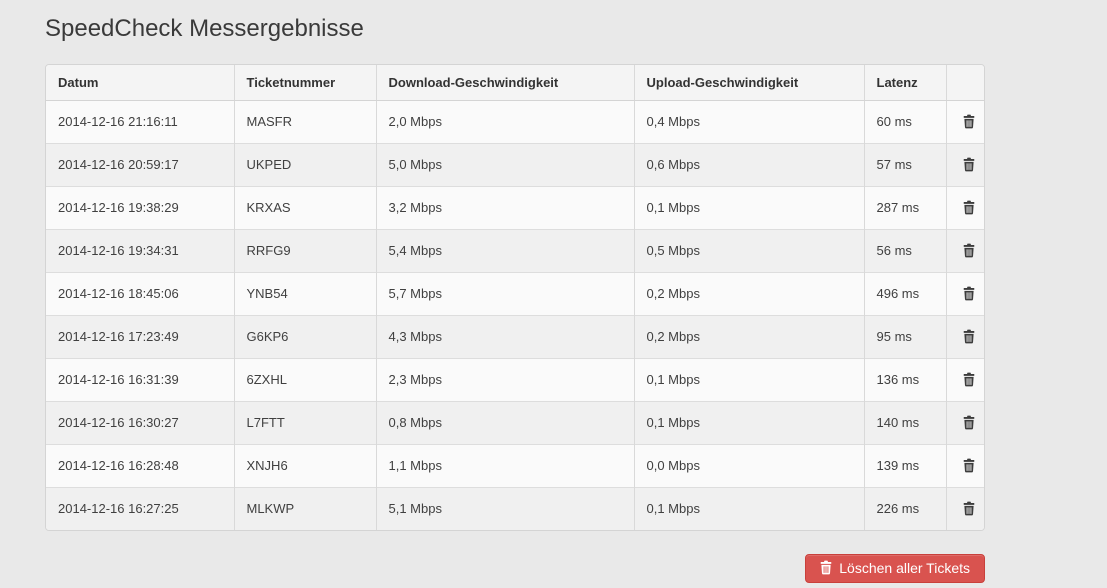 The width and height of the screenshot is (1107, 588). I want to click on cell-ticketnummer: RRFG9, so click(304, 250).